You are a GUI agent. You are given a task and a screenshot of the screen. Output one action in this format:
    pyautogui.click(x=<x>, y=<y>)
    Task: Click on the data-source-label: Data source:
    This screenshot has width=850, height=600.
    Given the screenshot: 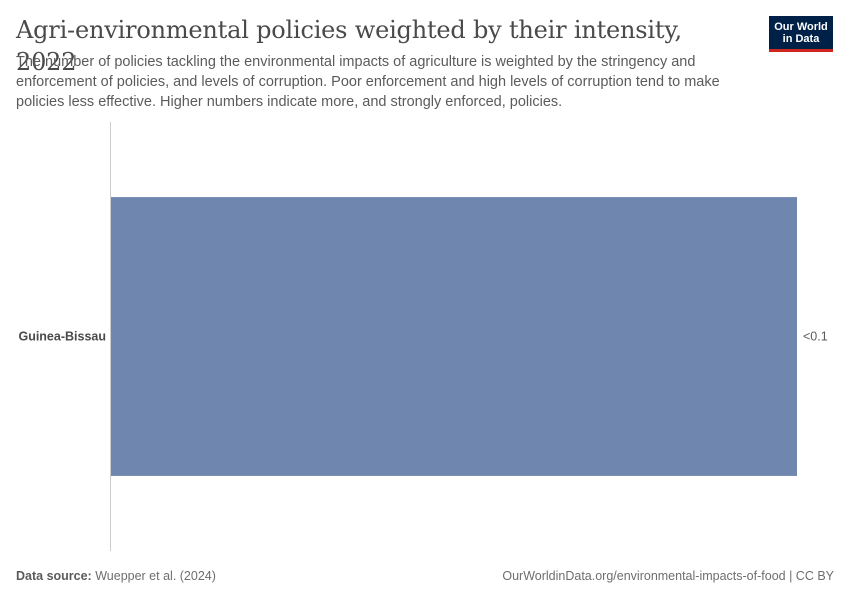 What is the action you would take?
    pyautogui.click(x=54, y=576)
    